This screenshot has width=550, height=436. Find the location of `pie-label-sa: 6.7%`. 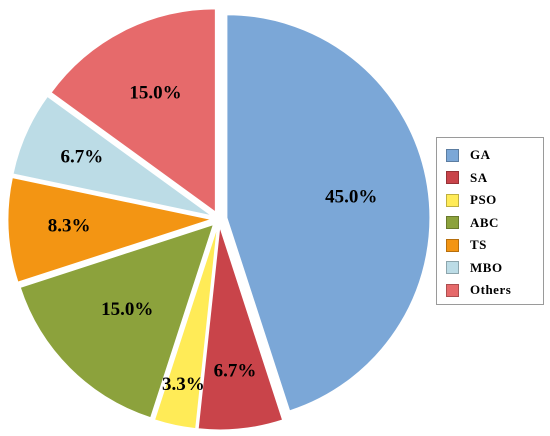

pie-label-sa: 6.7% is located at coordinates (235, 371).